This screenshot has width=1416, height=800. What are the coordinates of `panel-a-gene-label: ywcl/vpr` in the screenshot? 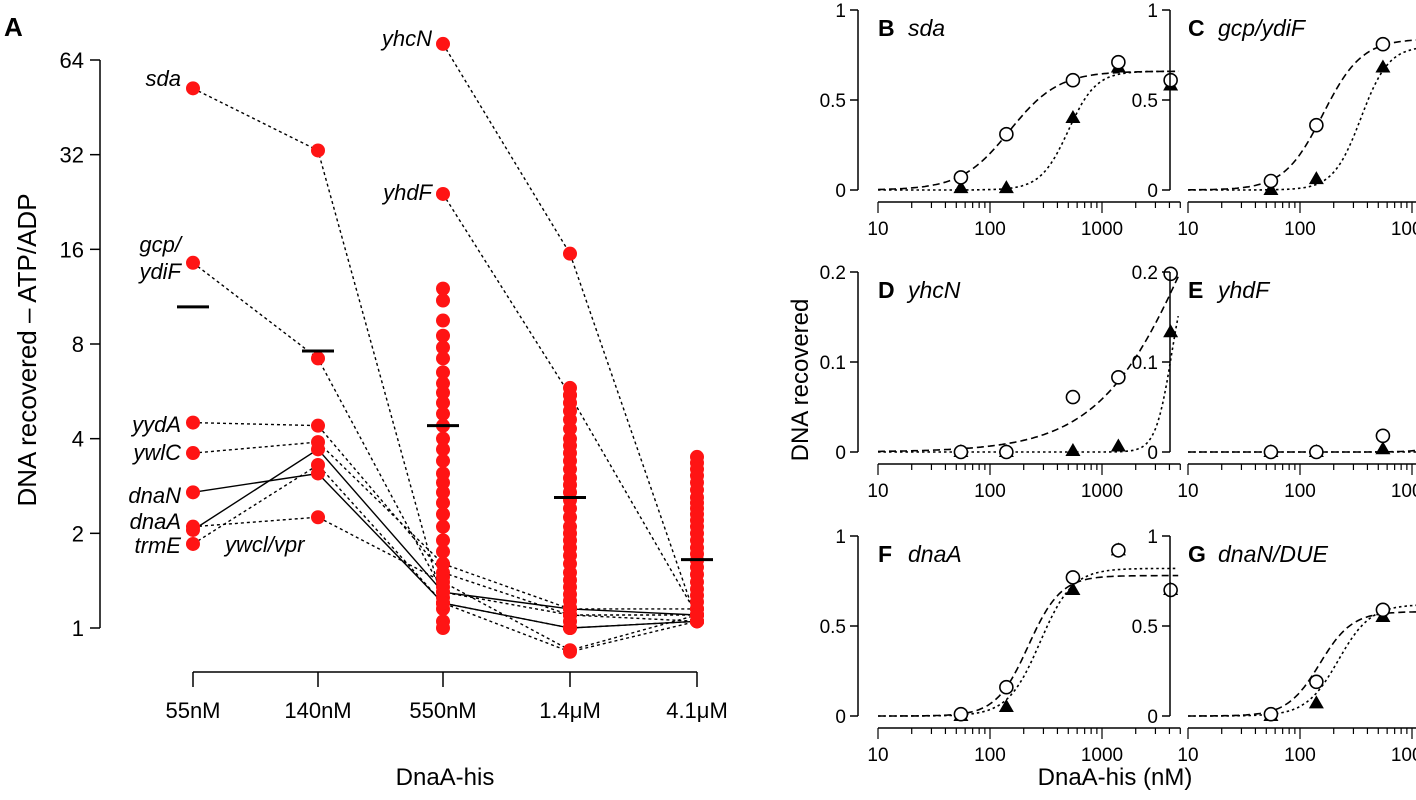 It's located at (264, 544).